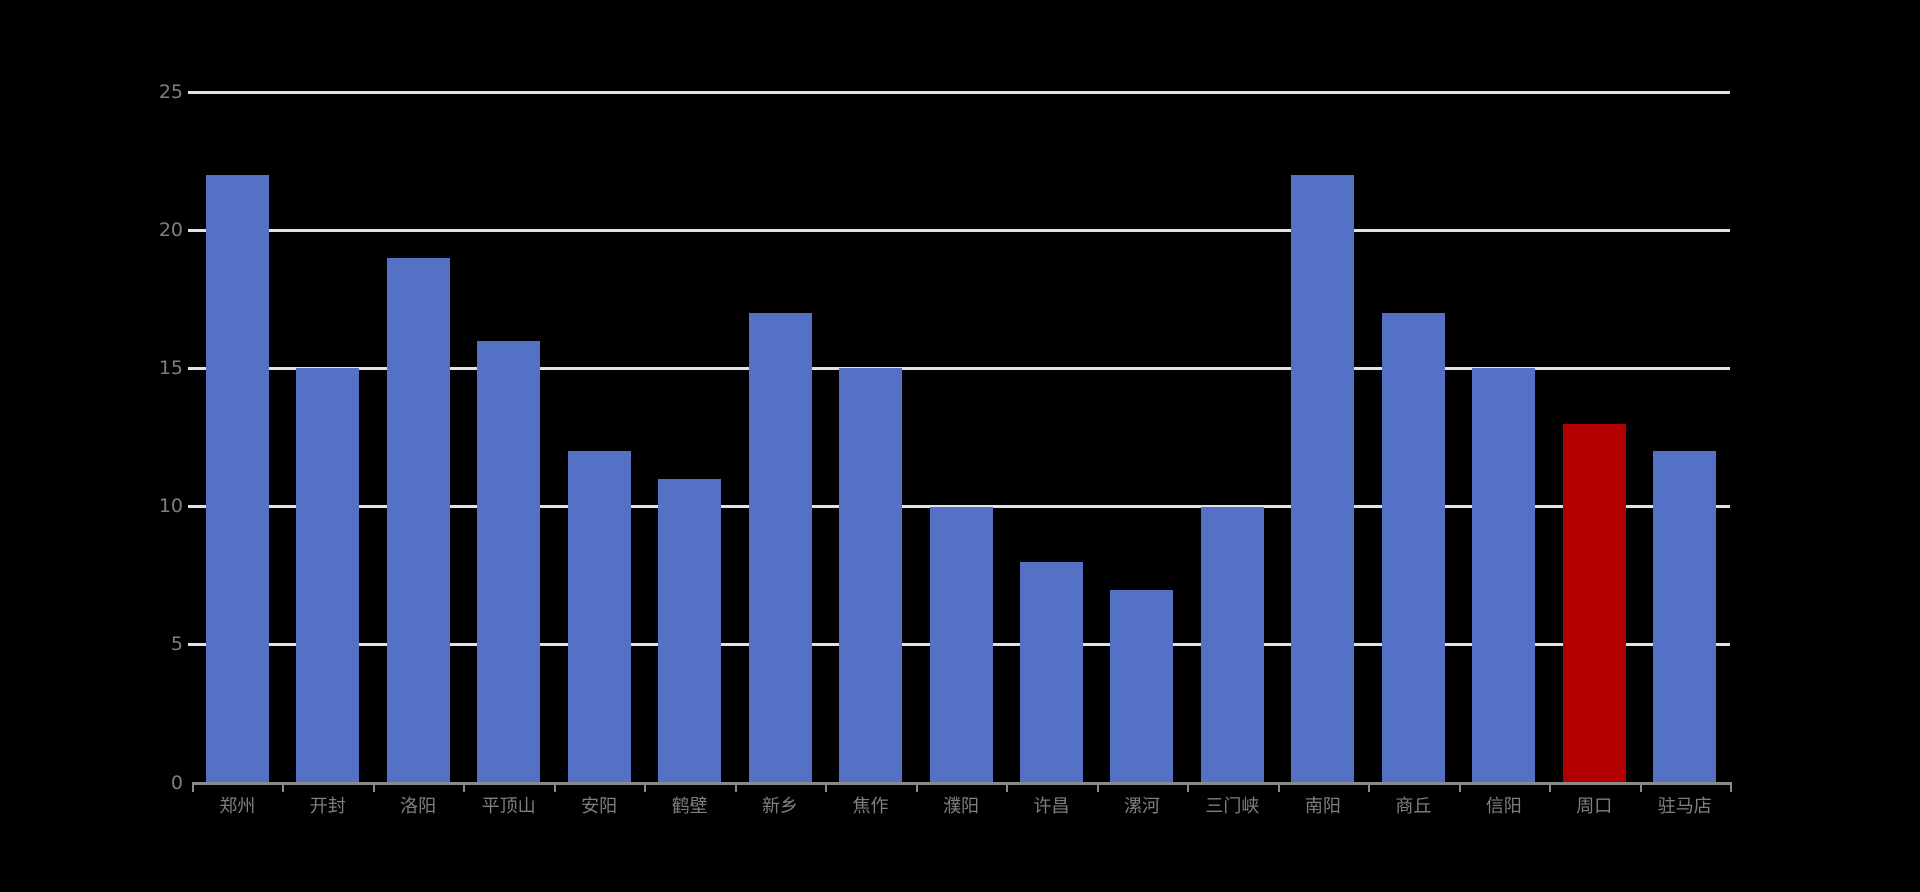  Describe the element at coordinates (237, 806) in the screenshot. I see `x-axis-label: 郑州` at that location.